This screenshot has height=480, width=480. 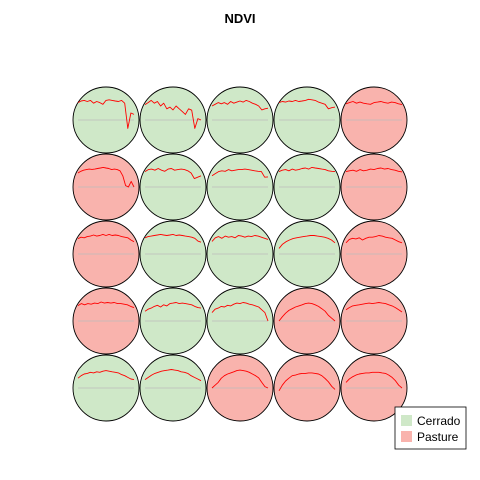 I want to click on legend-swatch-cerrado, so click(x=406, y=420).